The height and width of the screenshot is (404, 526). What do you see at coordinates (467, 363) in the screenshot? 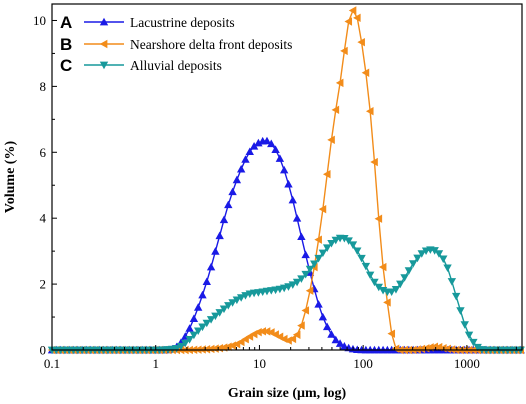
I see `x-tick-label: 1000` at bounding box center [467, 363].